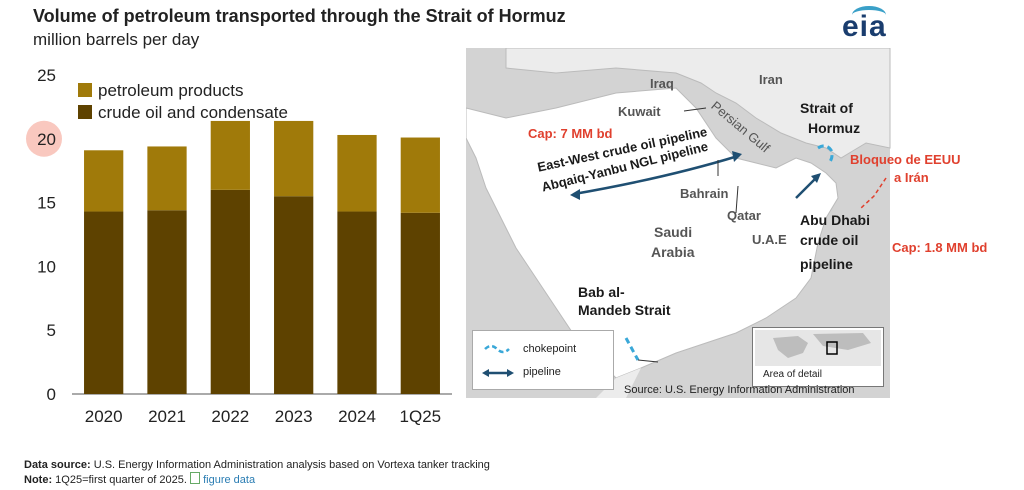 This screenshot has height=490, width=1024. I want to click on inset-detail-box, so click(832, 348).